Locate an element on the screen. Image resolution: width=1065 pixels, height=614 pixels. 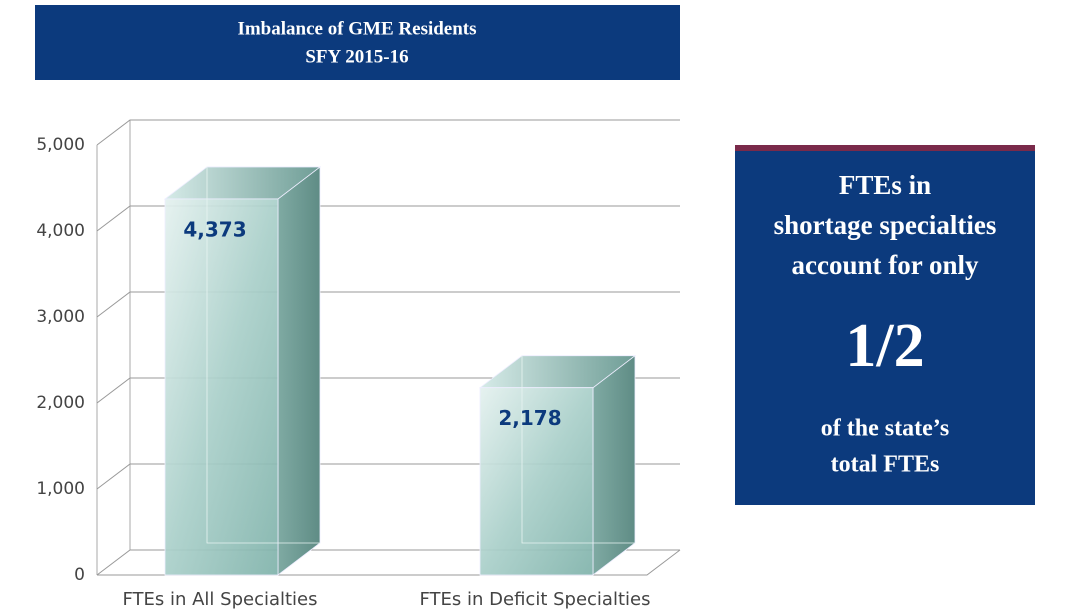
floor-edge is located at coordinates (389, 562).